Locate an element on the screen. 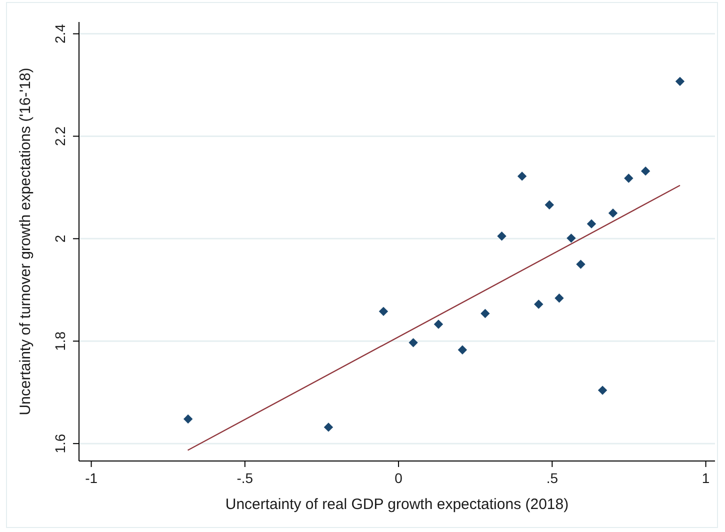  y-tick-label: 2 is located at coordinates (60, 238).